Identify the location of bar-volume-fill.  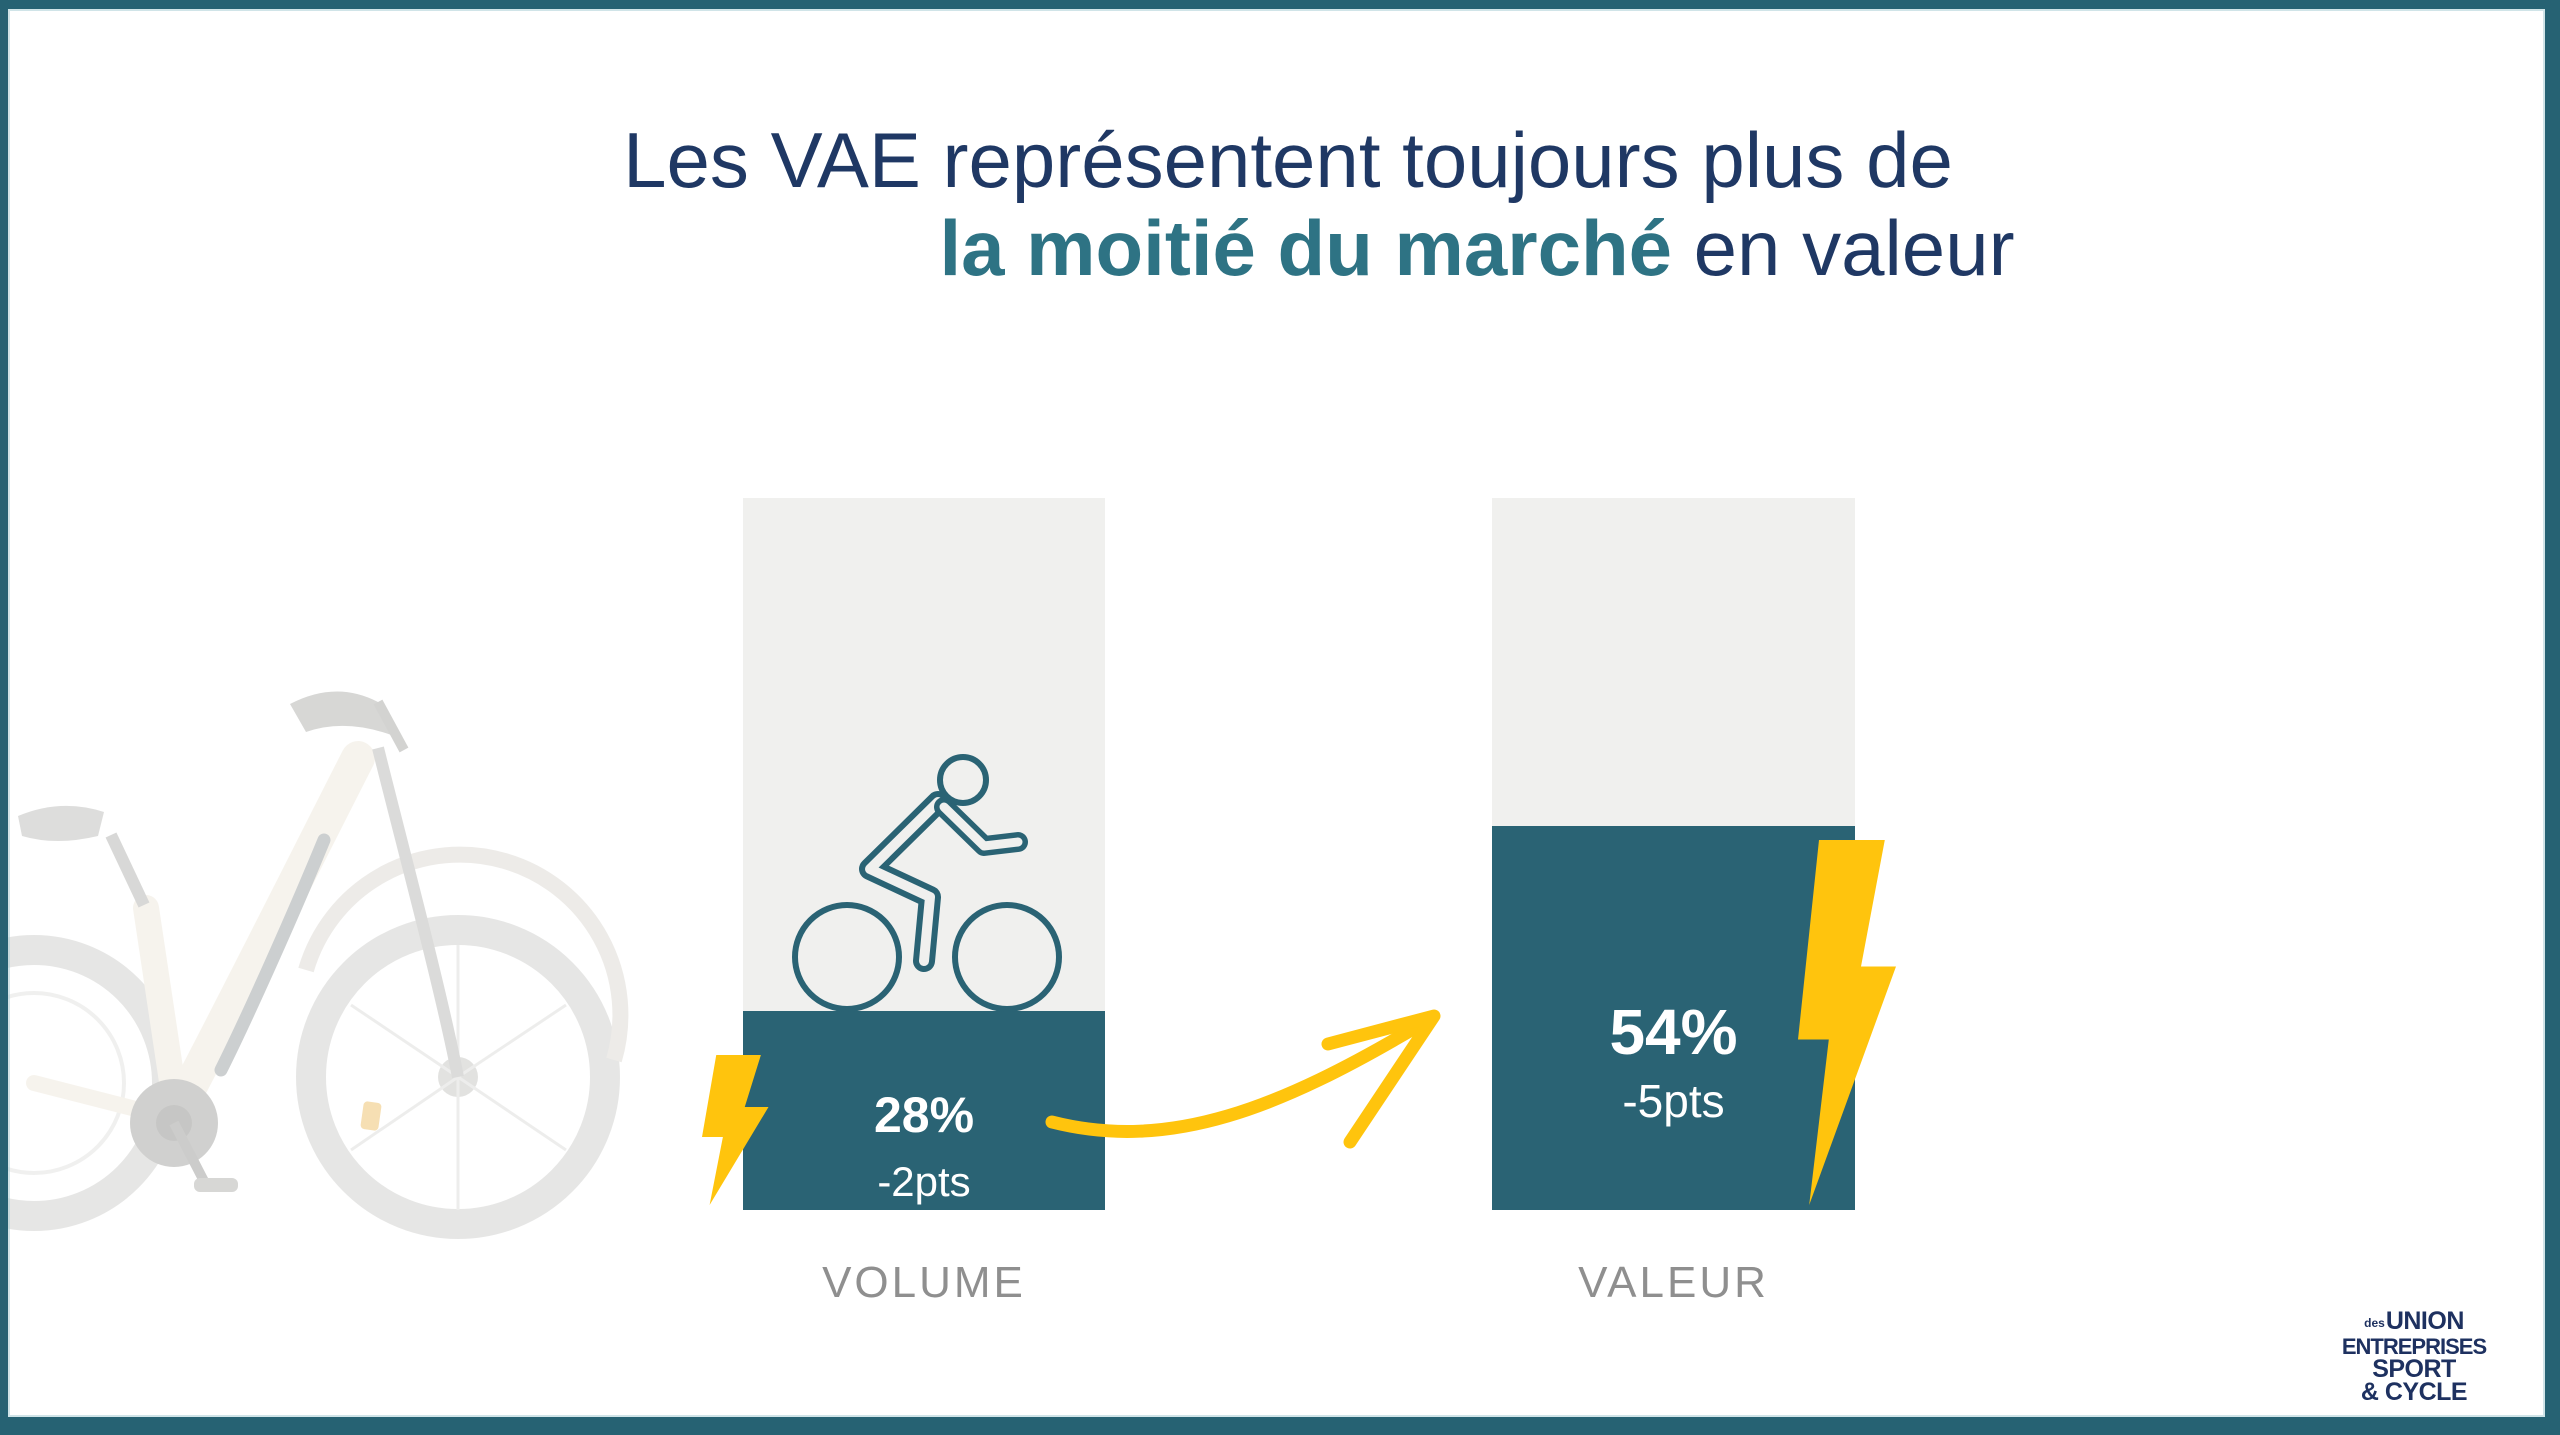
(924, 1110).